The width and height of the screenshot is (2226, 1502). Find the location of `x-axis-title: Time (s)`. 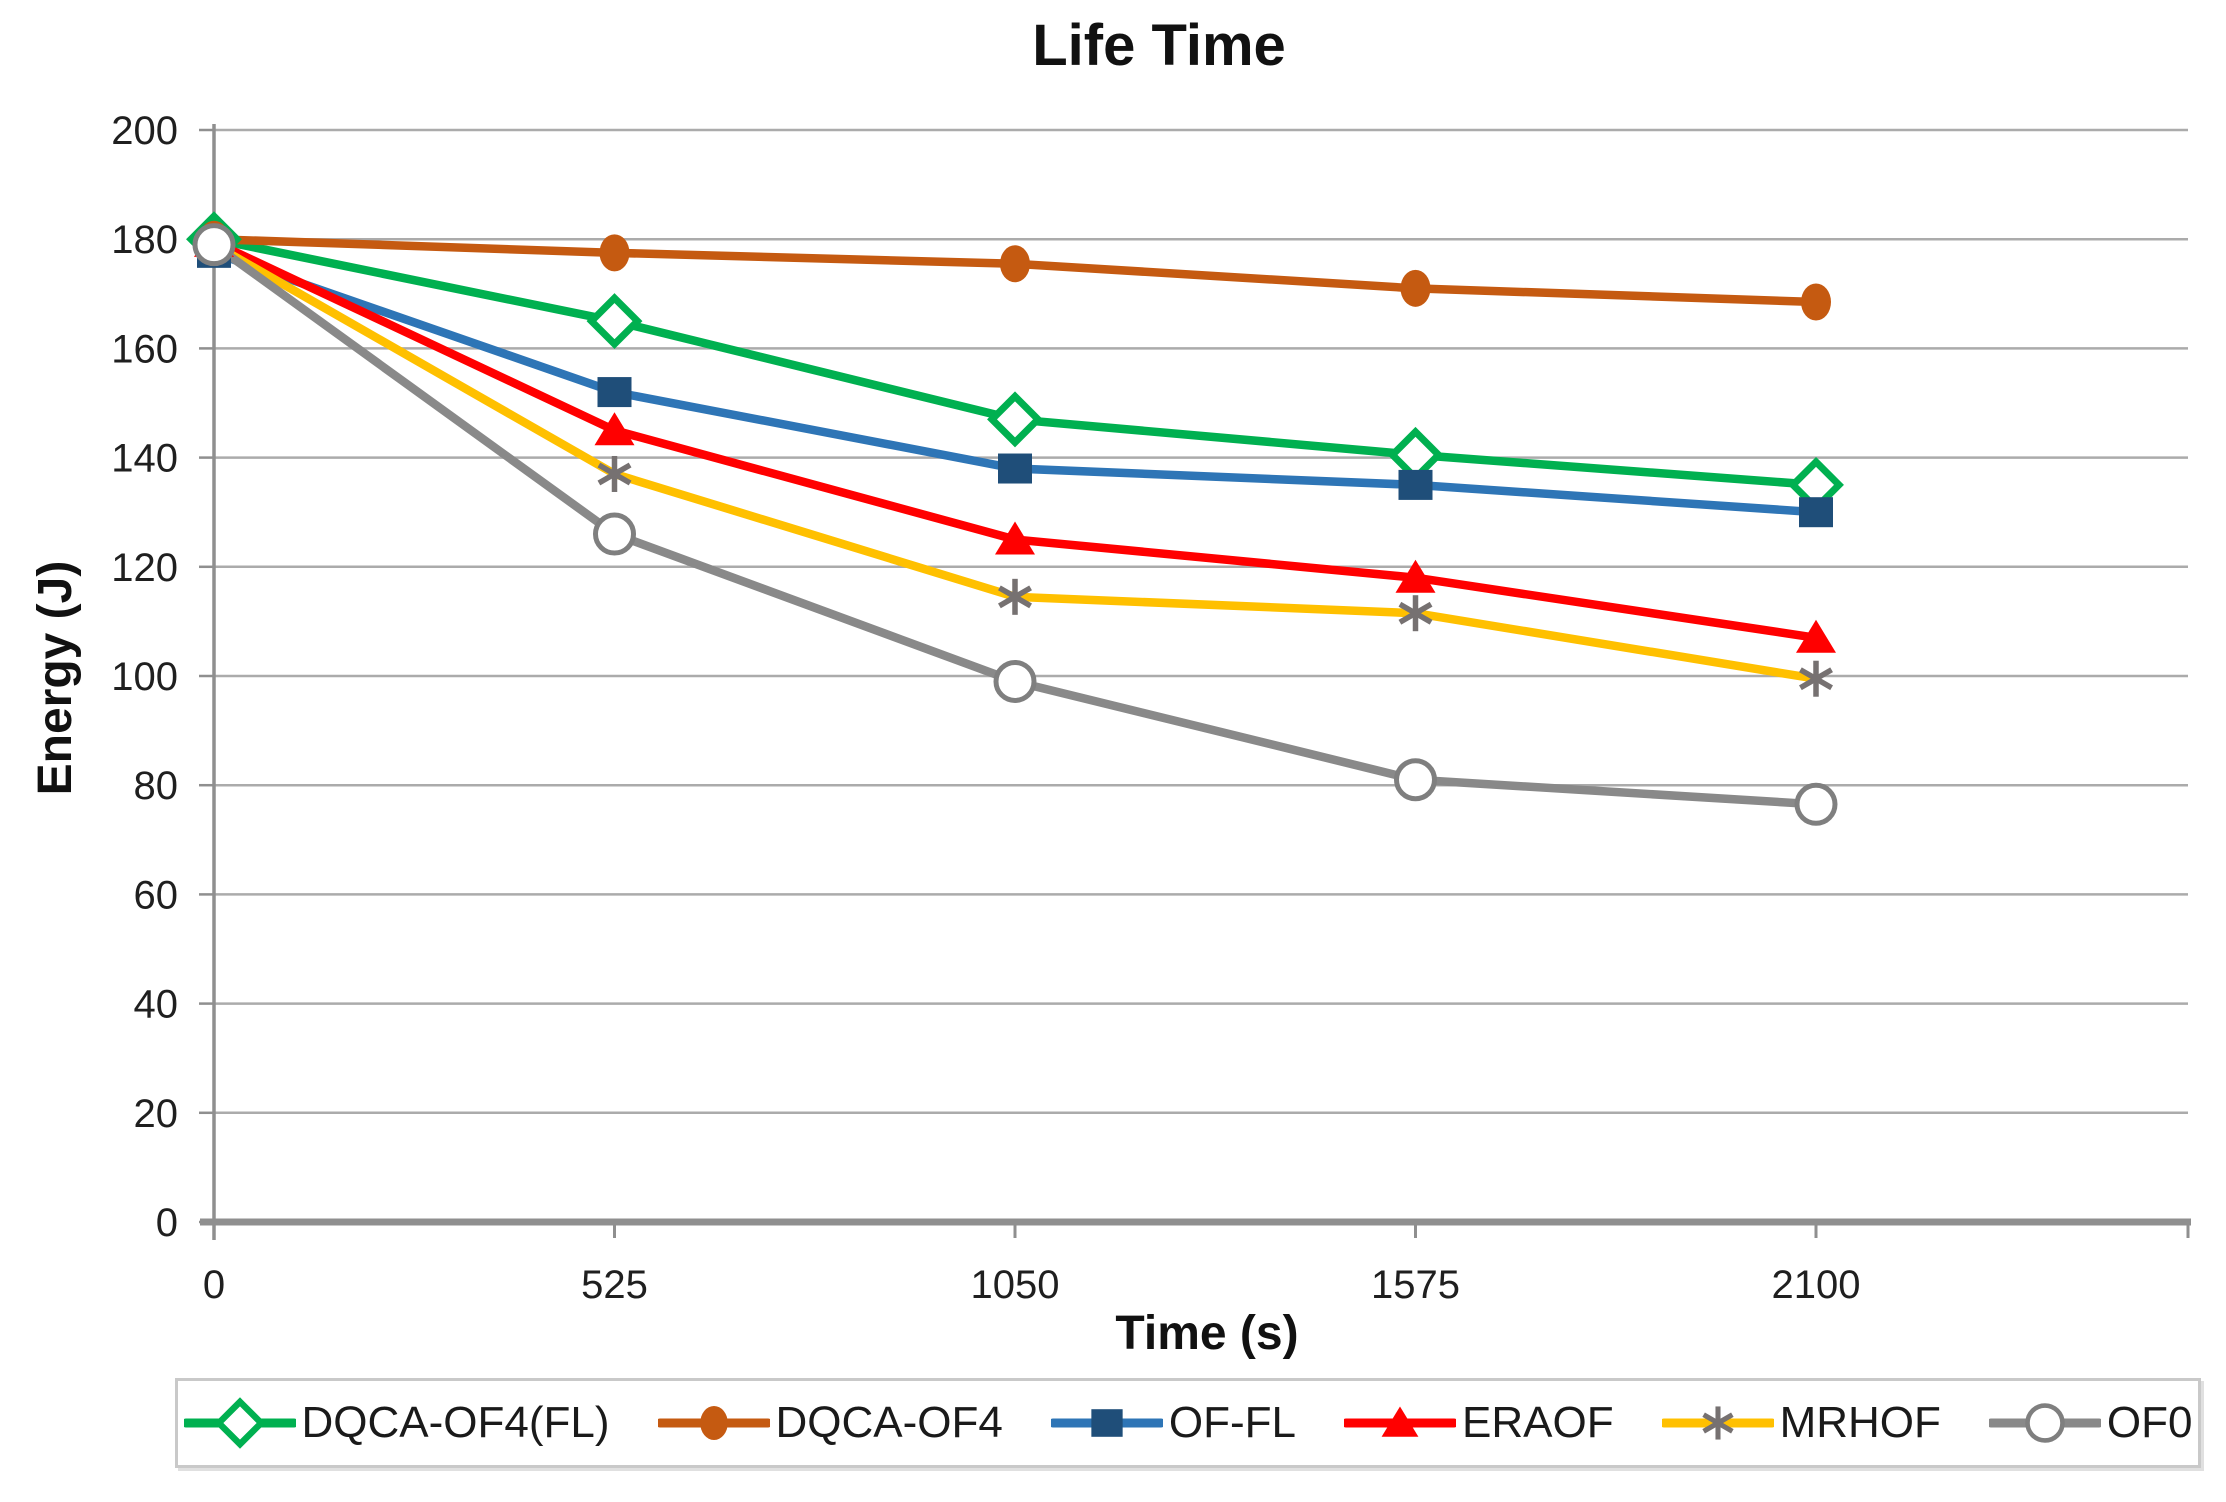

x-axis-title: Time (s) is located at coordinates (1207, 1333).